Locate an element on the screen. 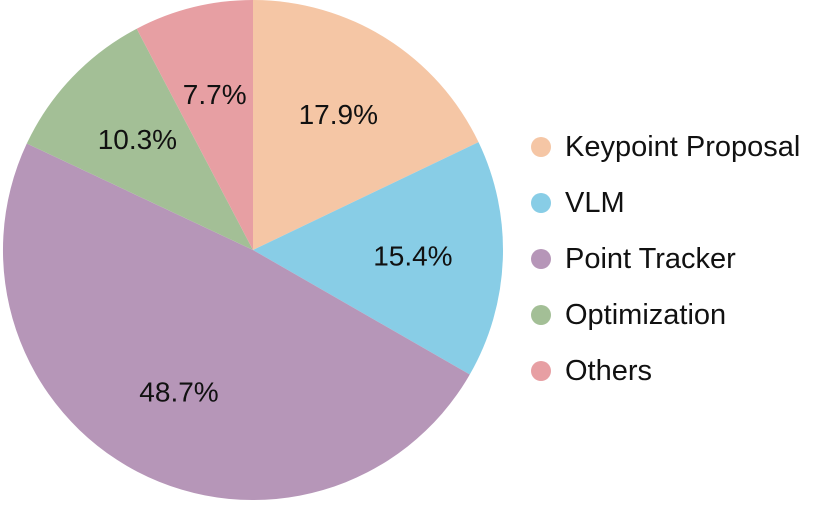  pie-value-label-point-tracker: 48.7% is located at coordinates (178, 391).